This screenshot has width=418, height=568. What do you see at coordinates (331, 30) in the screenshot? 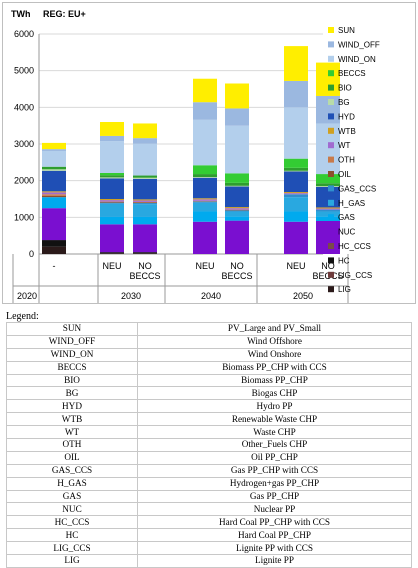
I see `legend-swatch-sun` at bounding box center [331, 30].